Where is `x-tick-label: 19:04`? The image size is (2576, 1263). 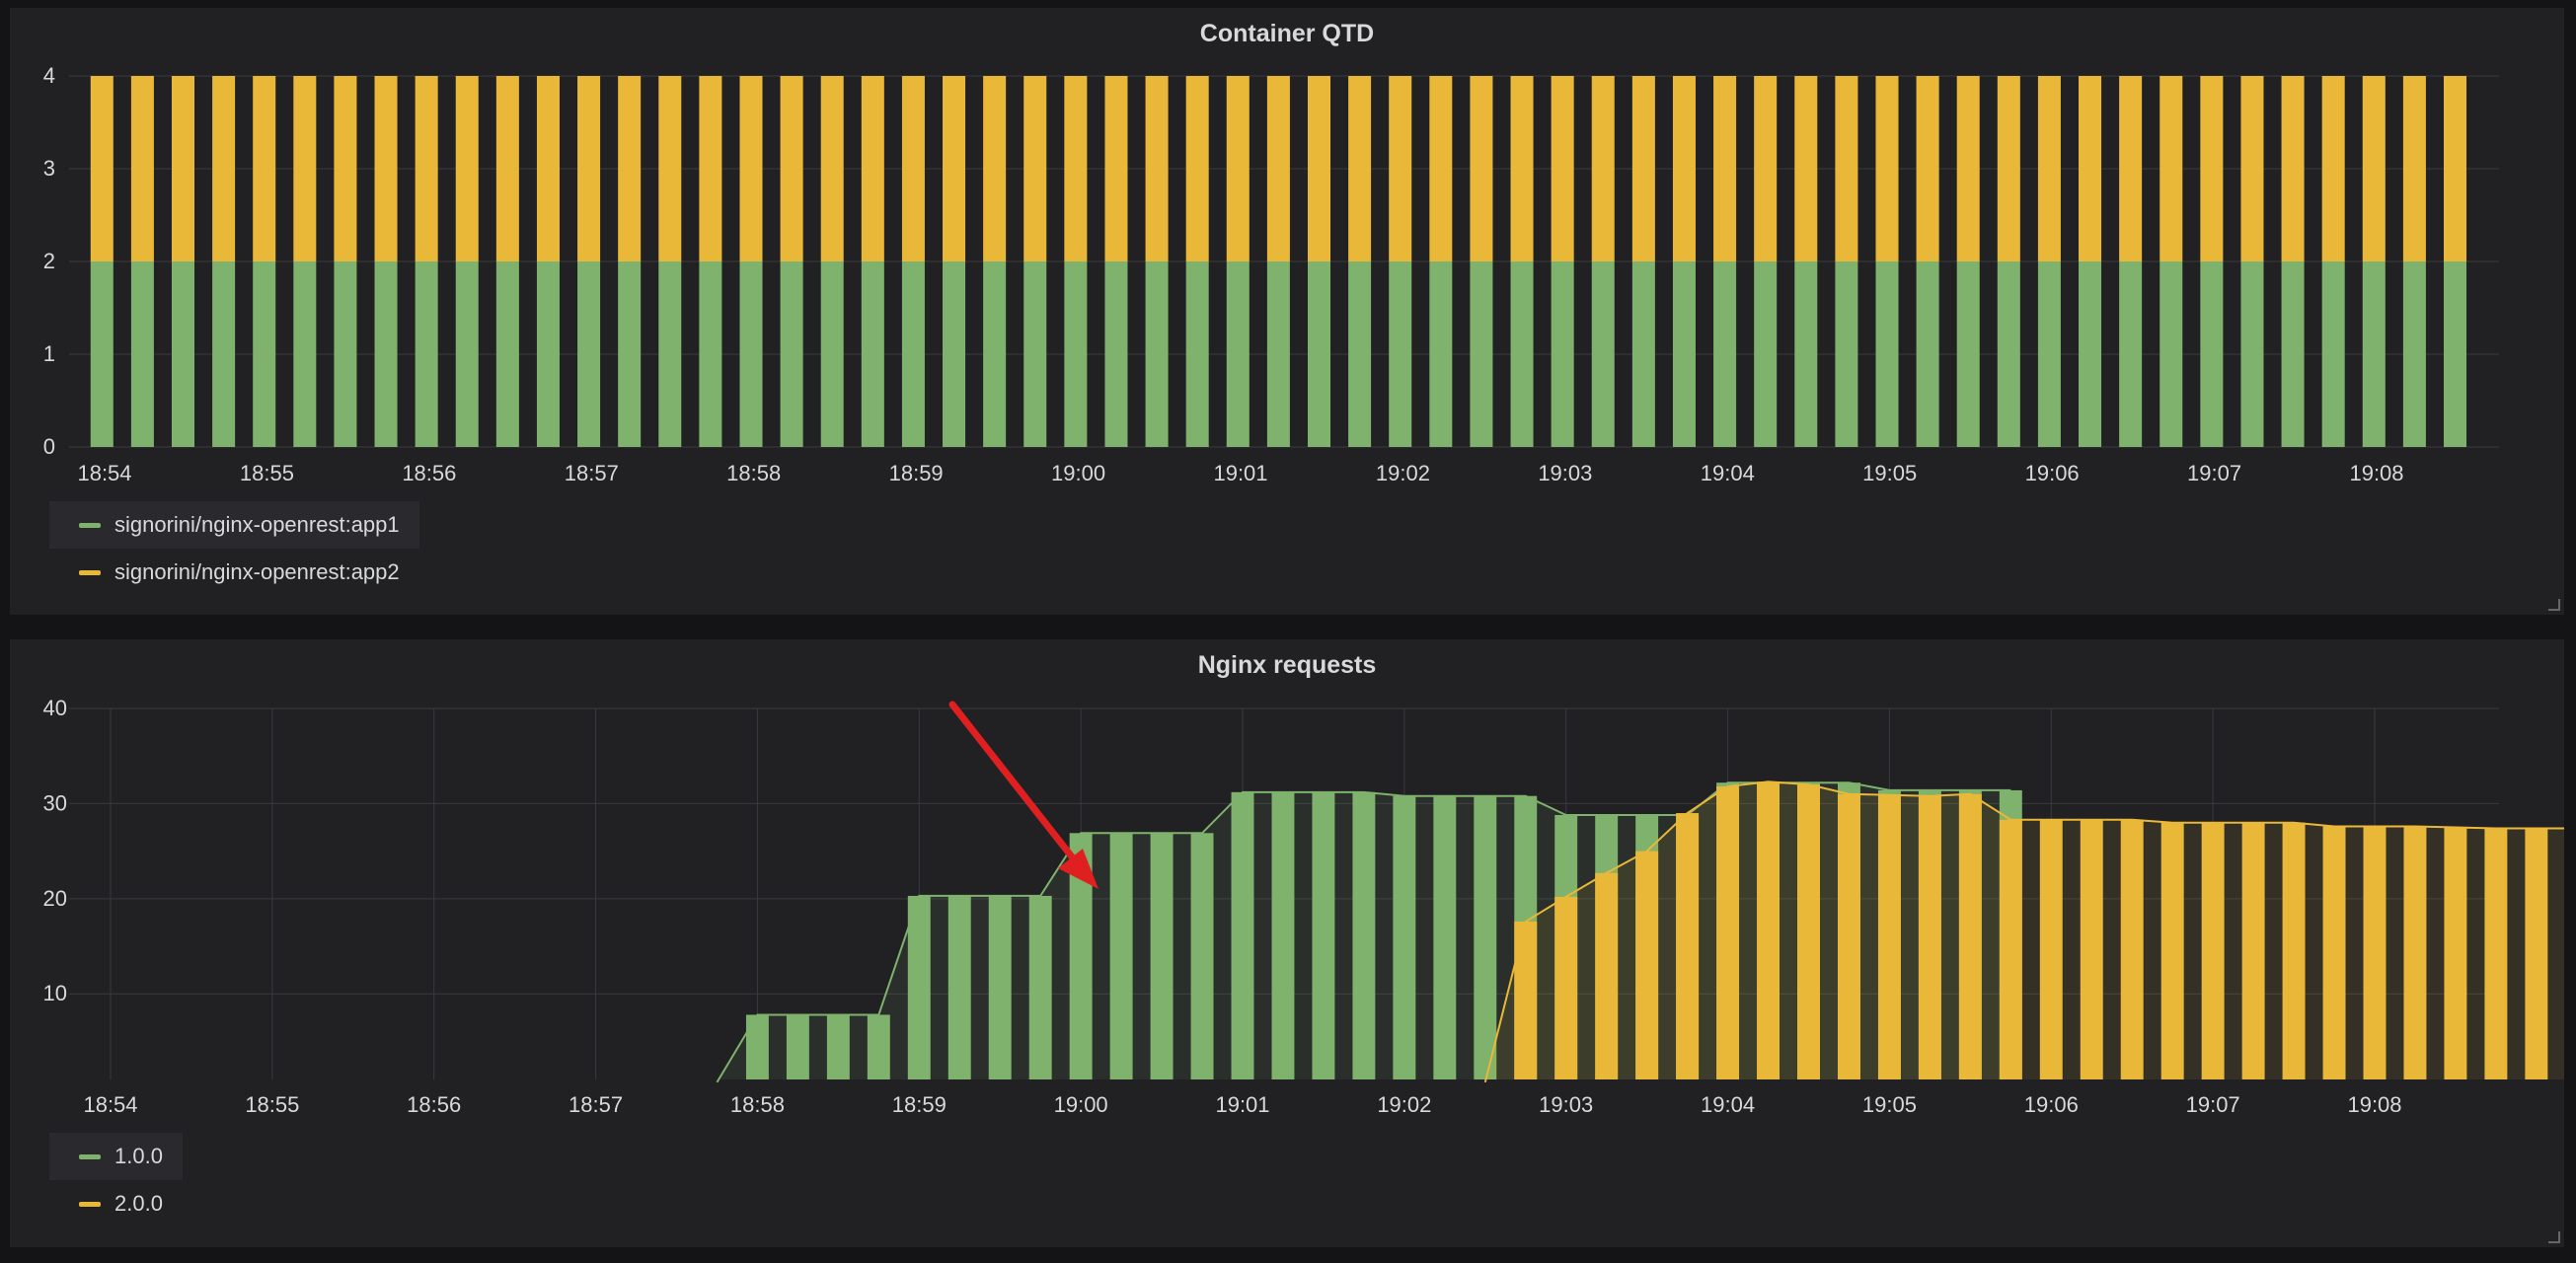 x-tick-label: 19:04 is located at coordinates (1728, 473).